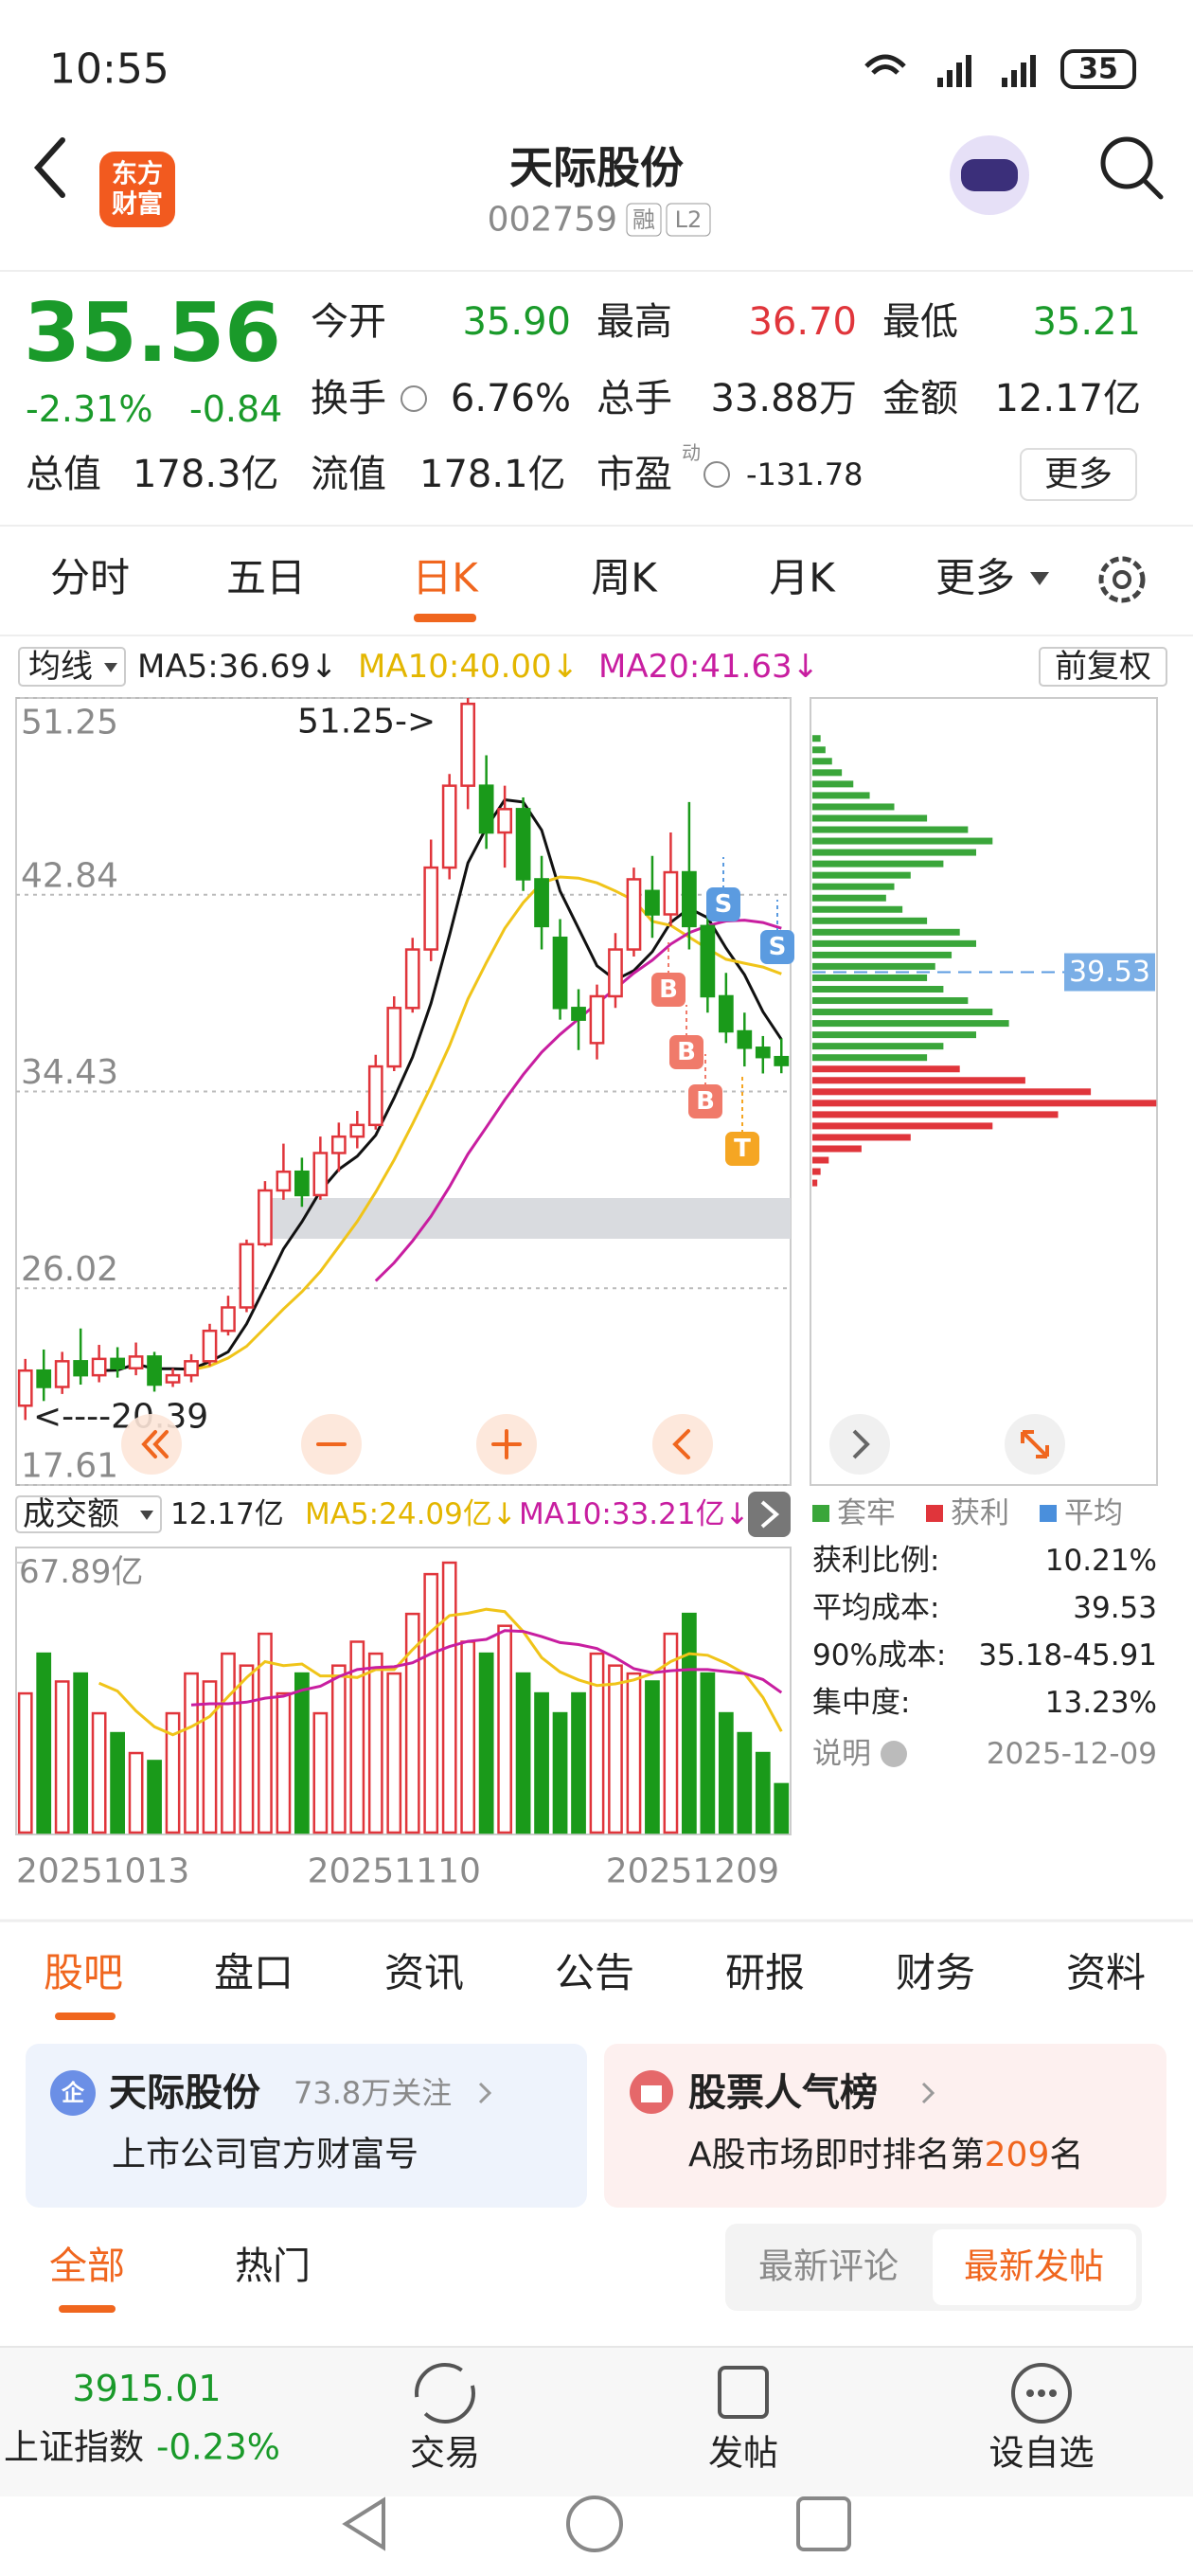  Describe the element at coordinates (73, 2093) in the screenshot. I see `company-icon-text: 企` at that location.